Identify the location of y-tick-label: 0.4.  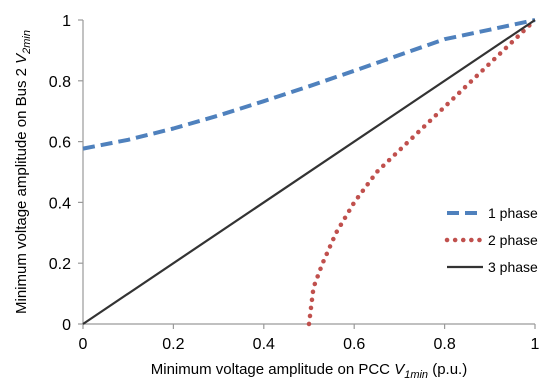
(60, 203).